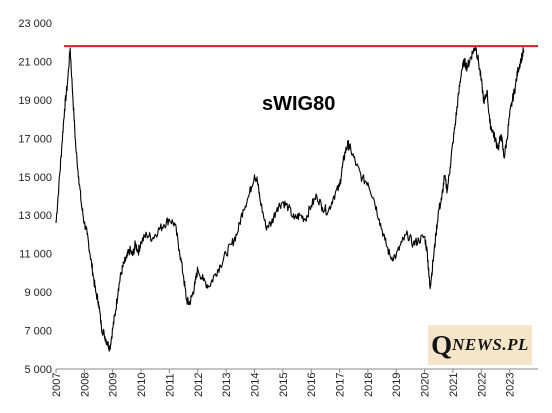 This screenshot has height=413, width=552. Describe the element at coordinates (170, 385) in the screenshot. I see `x-tick-label: 2011` at that location.